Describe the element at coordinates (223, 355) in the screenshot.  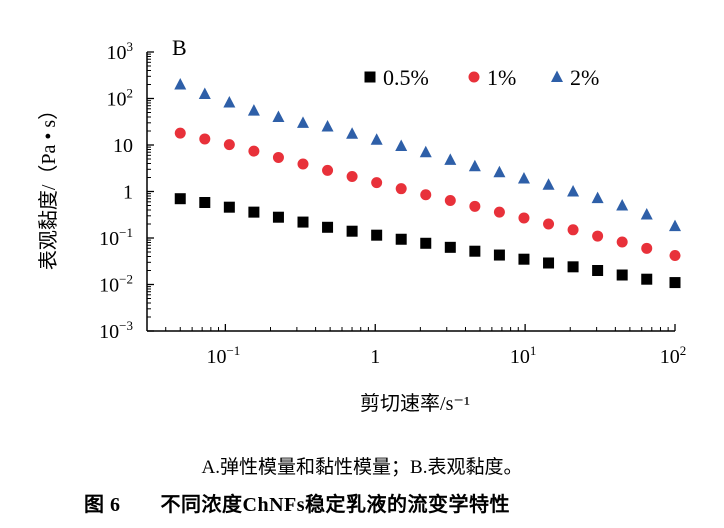
I see `x-tick-label: 10⁻¹` at that location.